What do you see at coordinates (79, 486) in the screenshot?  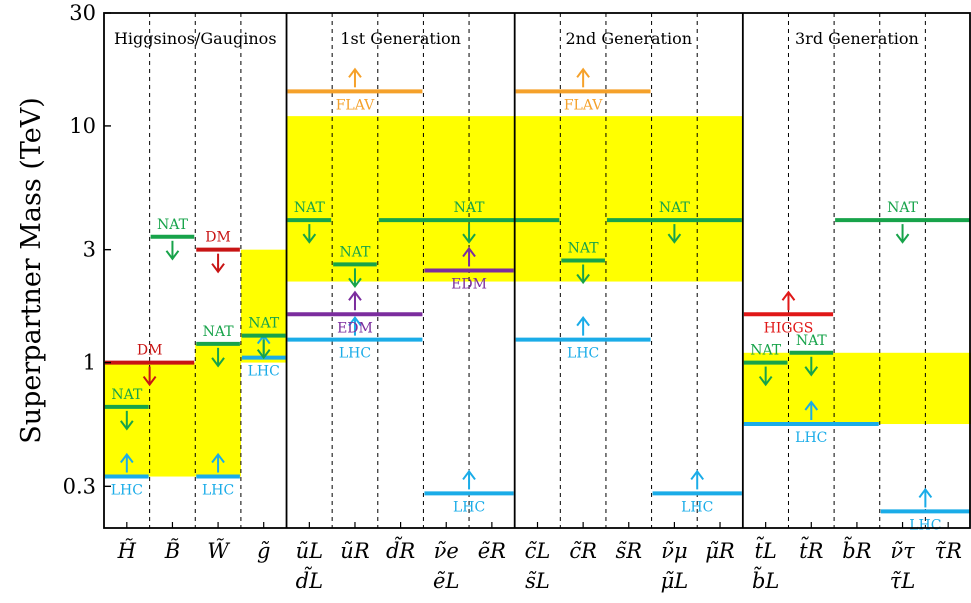 I see `y-tick-label: 0.3` at bounding box center [79, 486].